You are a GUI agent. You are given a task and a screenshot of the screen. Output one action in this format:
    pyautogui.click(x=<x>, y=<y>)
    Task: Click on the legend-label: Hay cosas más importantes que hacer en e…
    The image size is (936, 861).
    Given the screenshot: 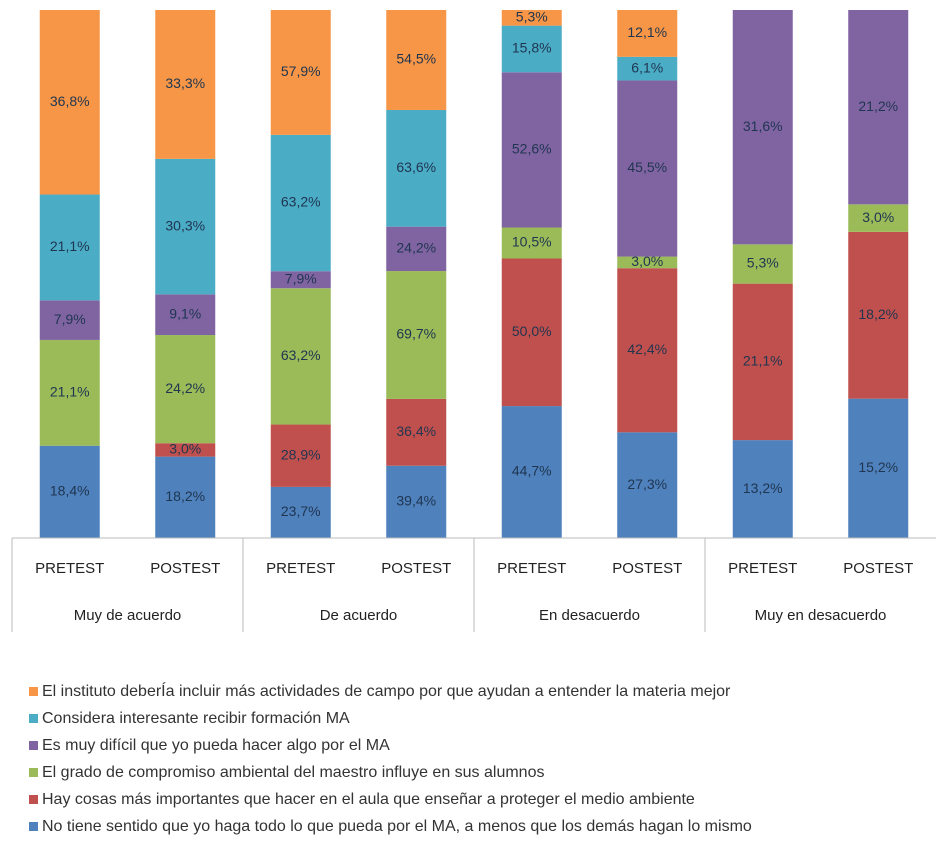 What is the action you would take?
    pyautogui.click(x=368, y=799)
    